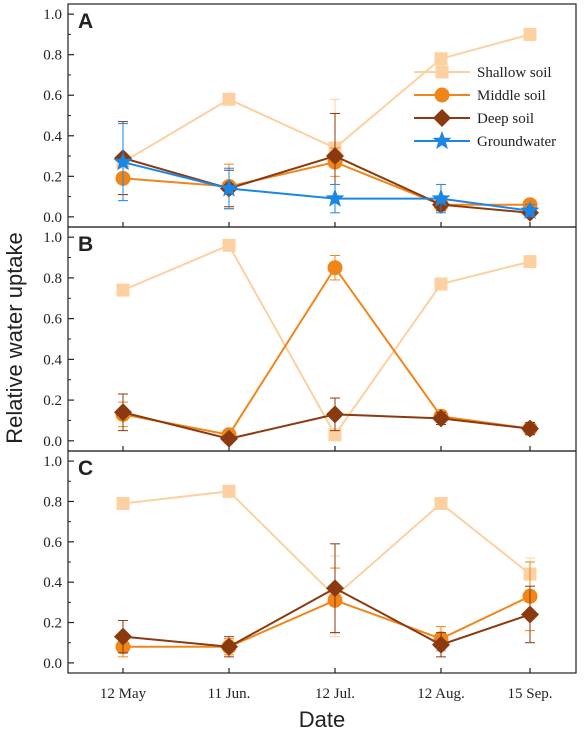 The width and height of the screenshot is (584, 732). Describe the element at coordinates (85, 468) in the screenshot. I see `panel-label: C` at that location.